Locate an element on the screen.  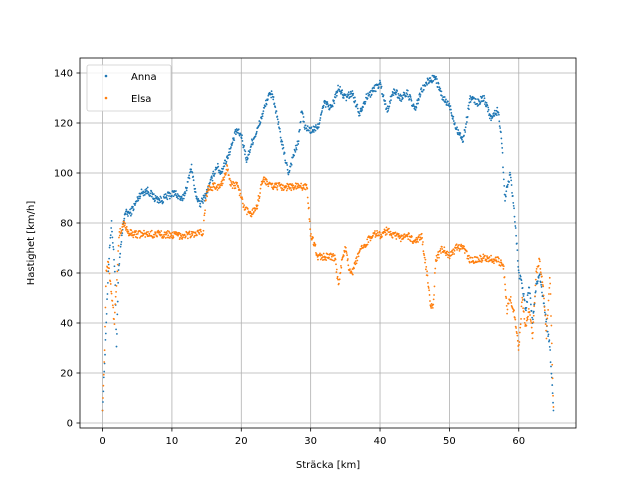
y-tick-label: 100 is located at coordinates (63, 174).